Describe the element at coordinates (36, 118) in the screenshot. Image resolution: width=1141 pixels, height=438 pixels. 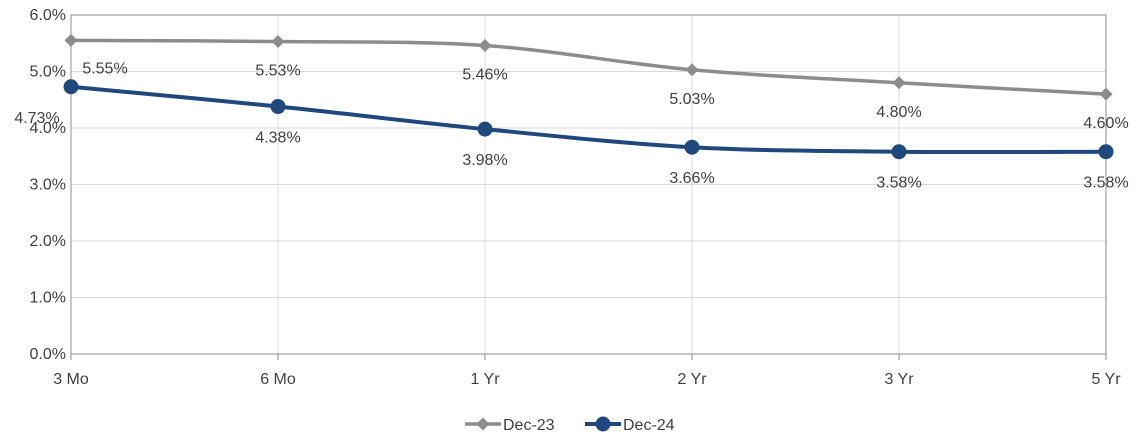
I see `data-label: 4.73%` at that location.